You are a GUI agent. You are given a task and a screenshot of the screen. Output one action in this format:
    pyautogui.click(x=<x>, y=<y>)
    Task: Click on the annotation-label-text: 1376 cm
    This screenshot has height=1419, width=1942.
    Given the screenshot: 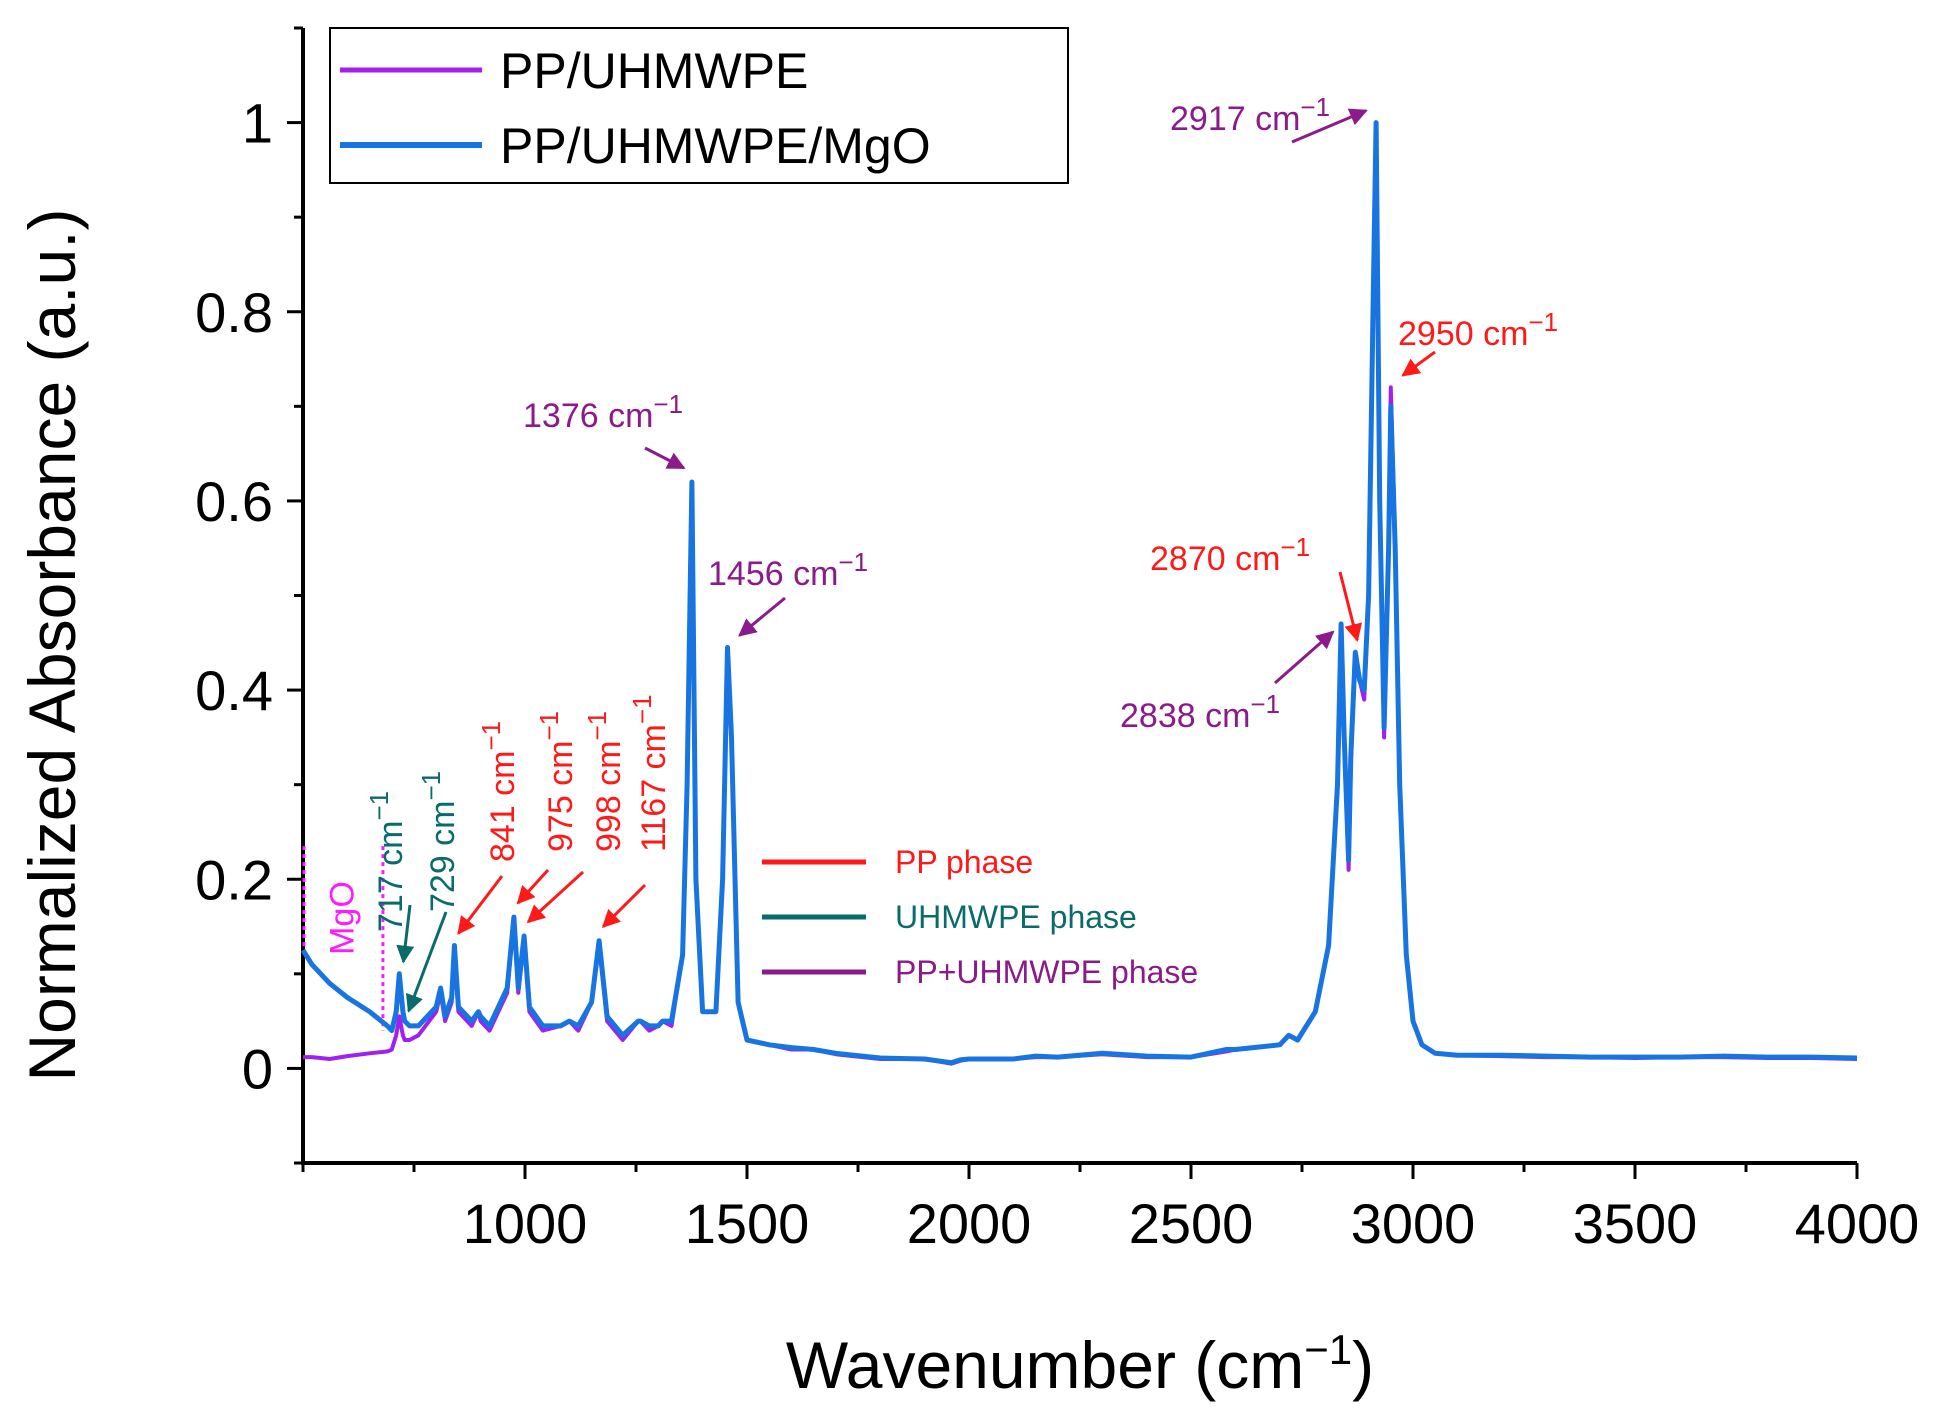 What is the action you would take?
    pyautogui.click(x=588, y=416)
    